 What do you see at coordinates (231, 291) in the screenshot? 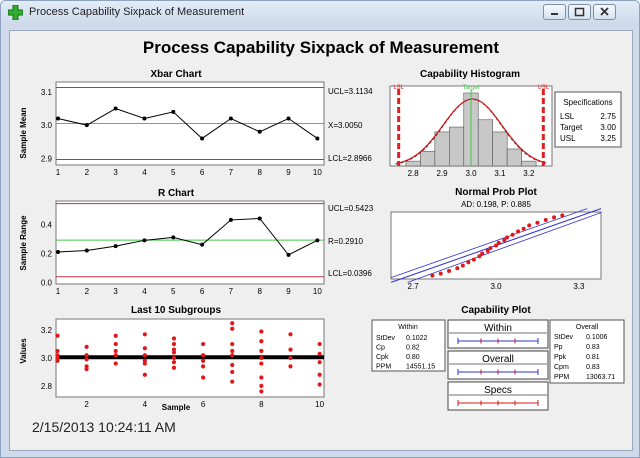
I see `g-r-x-tick: 7` at bounding box center [231, 291].